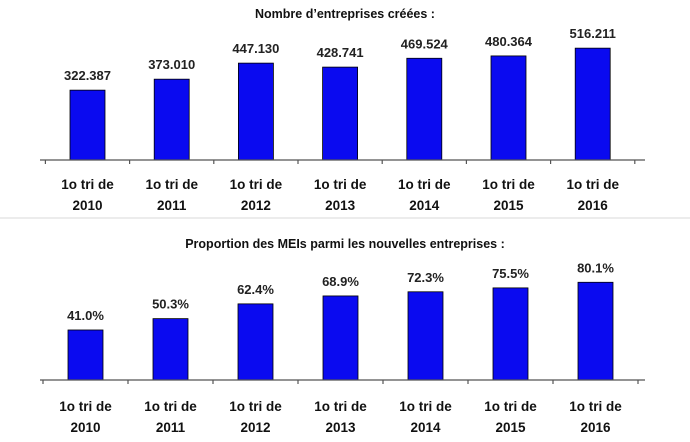  I want to click on data-label-6: 75.5%, so click(510, 273).